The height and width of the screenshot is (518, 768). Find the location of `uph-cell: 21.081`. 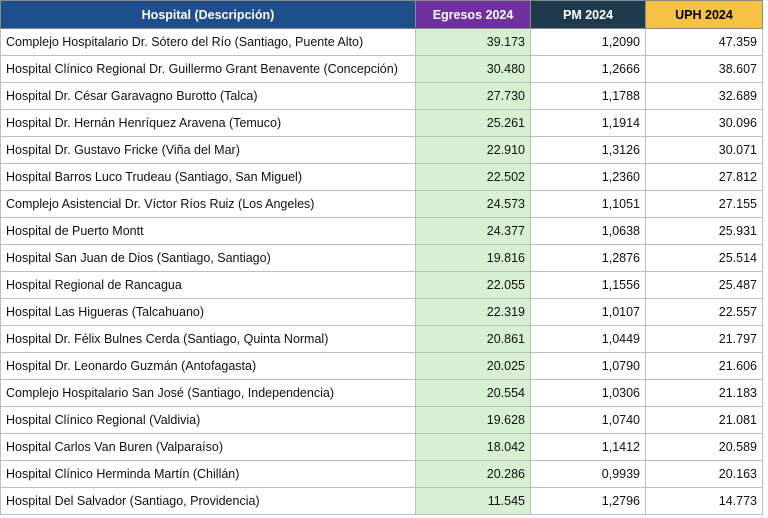

uph-cell: 21.081 is located at coordinates (704, 420).